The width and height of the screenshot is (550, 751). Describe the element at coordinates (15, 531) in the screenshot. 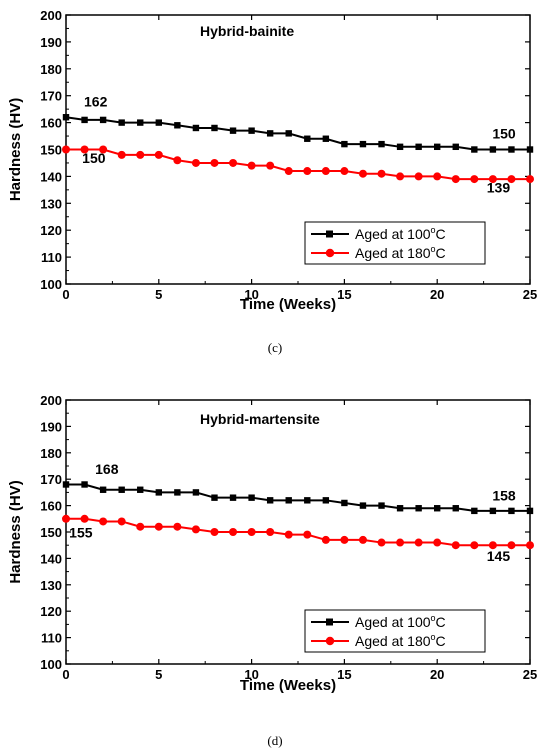

I see `y-axis-label: Hardness (HV)` at that location.